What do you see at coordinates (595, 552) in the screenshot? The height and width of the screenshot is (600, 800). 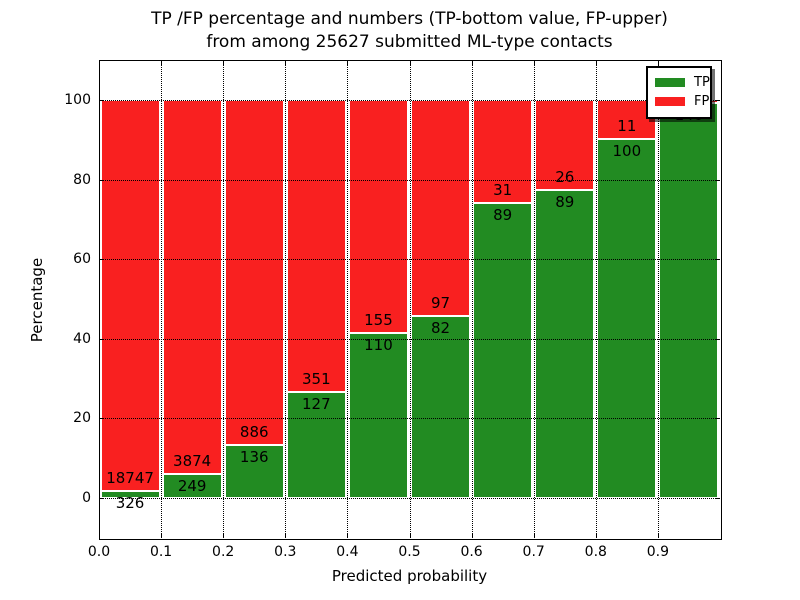 I see `x-tick-label: 0.8` at bounding box center [595, 552].